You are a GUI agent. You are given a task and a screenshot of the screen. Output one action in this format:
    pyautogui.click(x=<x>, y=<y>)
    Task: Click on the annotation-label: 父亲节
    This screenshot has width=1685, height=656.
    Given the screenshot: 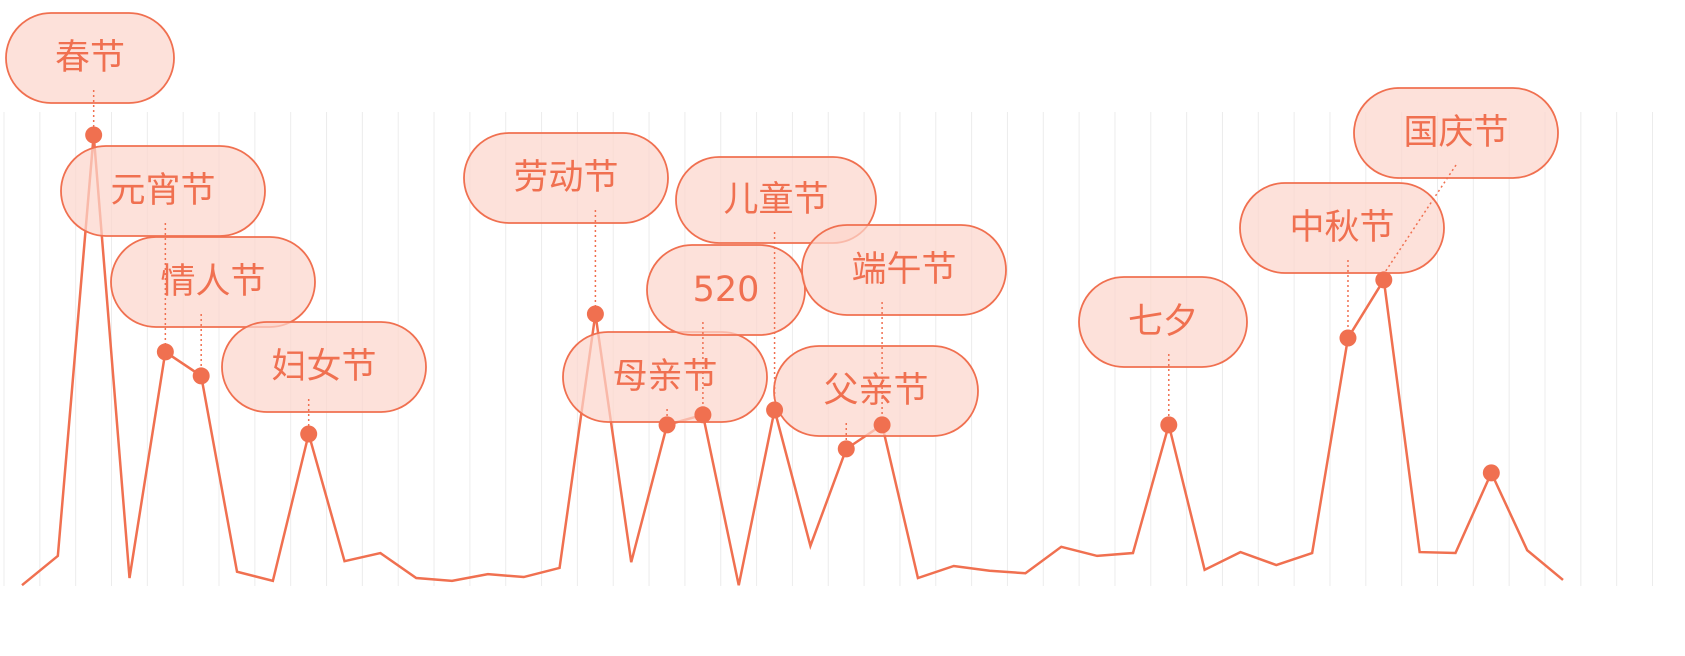 What is the action you would take?
    pyautogui.click(x=875, y=391)
    